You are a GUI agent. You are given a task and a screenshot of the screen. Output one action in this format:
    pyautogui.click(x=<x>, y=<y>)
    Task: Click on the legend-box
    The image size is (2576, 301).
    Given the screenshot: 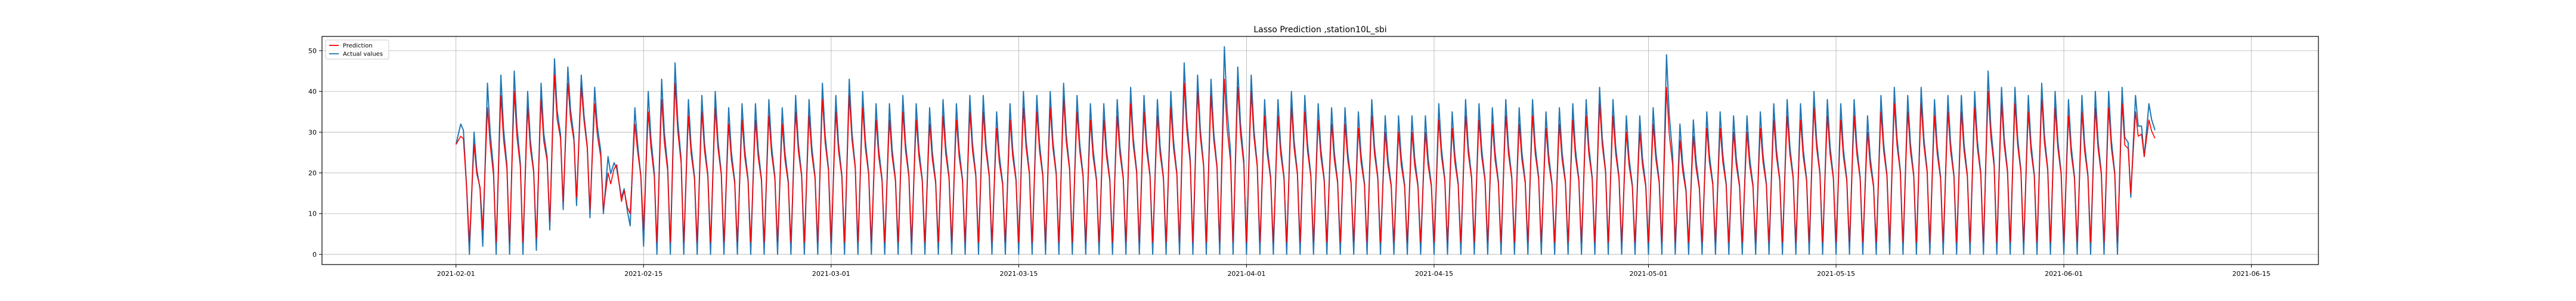 What is the action you would take?
    pyautogui.click(x=357, y=49)
    